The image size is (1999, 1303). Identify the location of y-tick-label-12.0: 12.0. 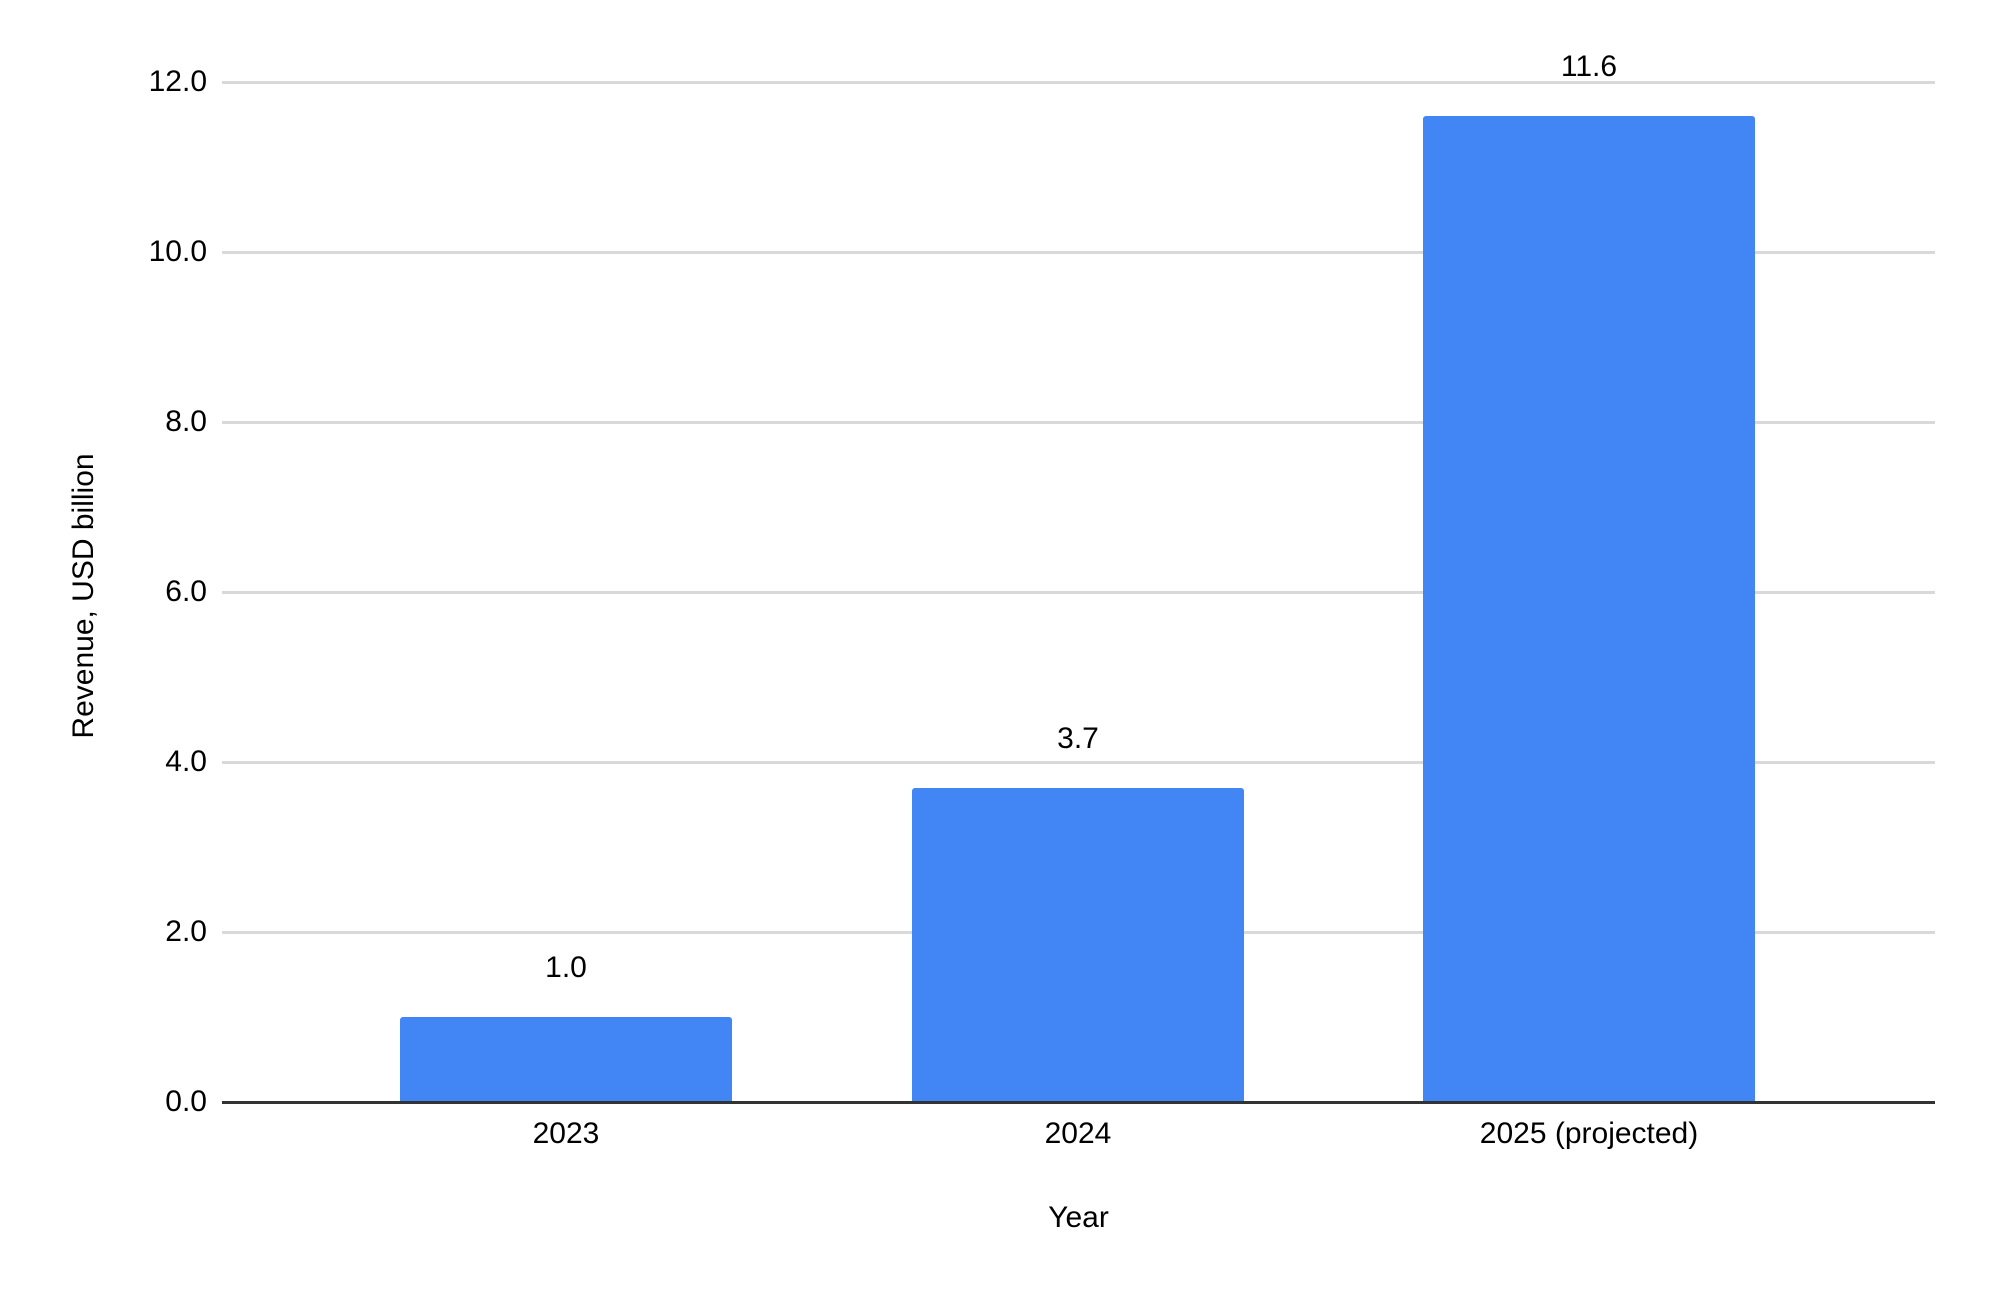
(177, 81).